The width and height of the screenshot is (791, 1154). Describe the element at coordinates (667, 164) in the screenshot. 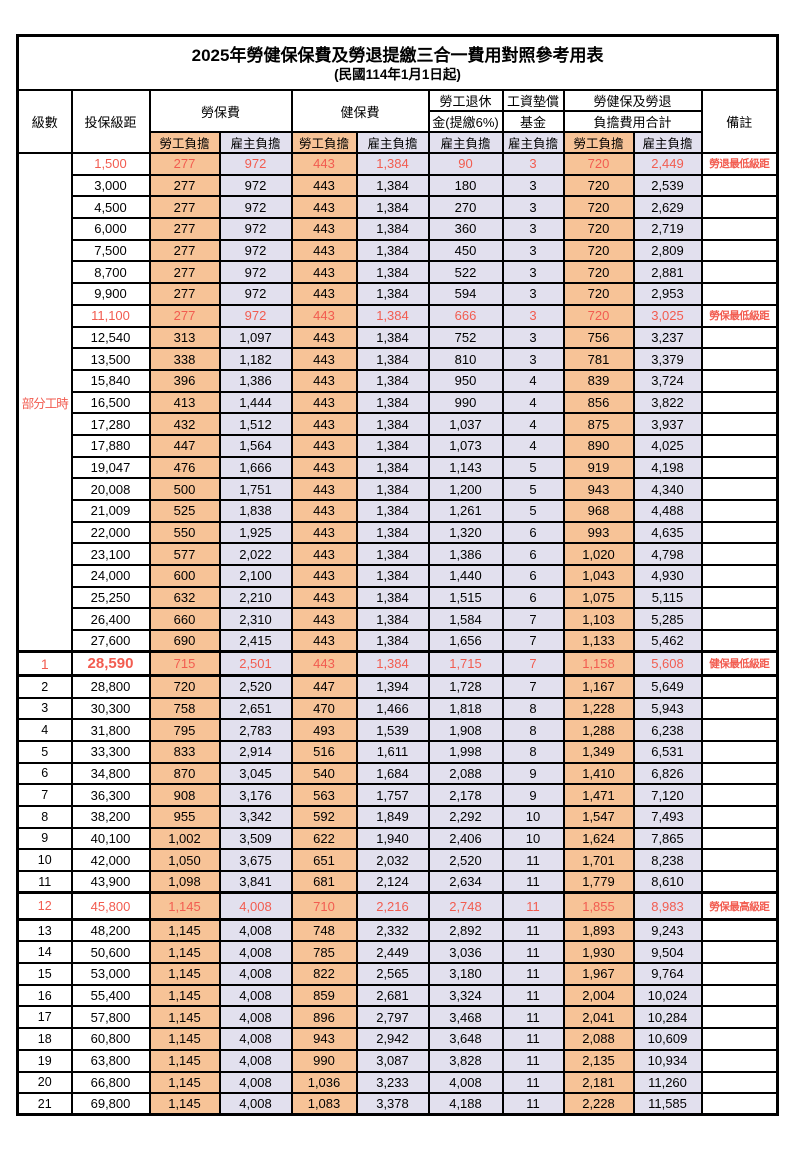

I see `total-employer-cell: 2,449` at that location.